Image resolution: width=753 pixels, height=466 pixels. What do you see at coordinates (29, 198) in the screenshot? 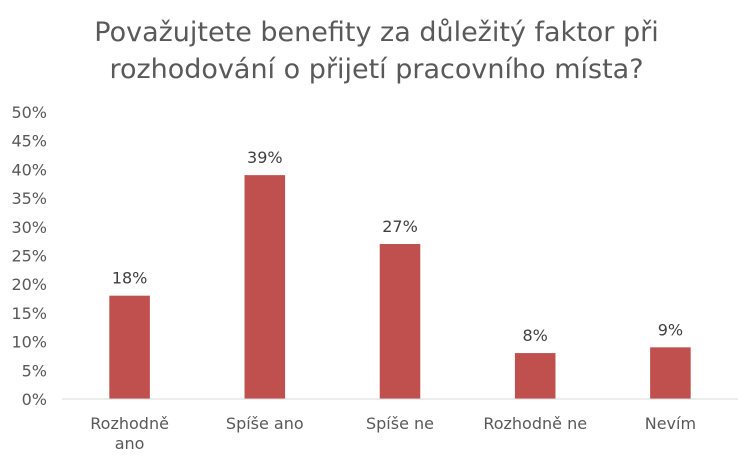
I see `y-tick-label: 35%` at bounding box center [29, 198].